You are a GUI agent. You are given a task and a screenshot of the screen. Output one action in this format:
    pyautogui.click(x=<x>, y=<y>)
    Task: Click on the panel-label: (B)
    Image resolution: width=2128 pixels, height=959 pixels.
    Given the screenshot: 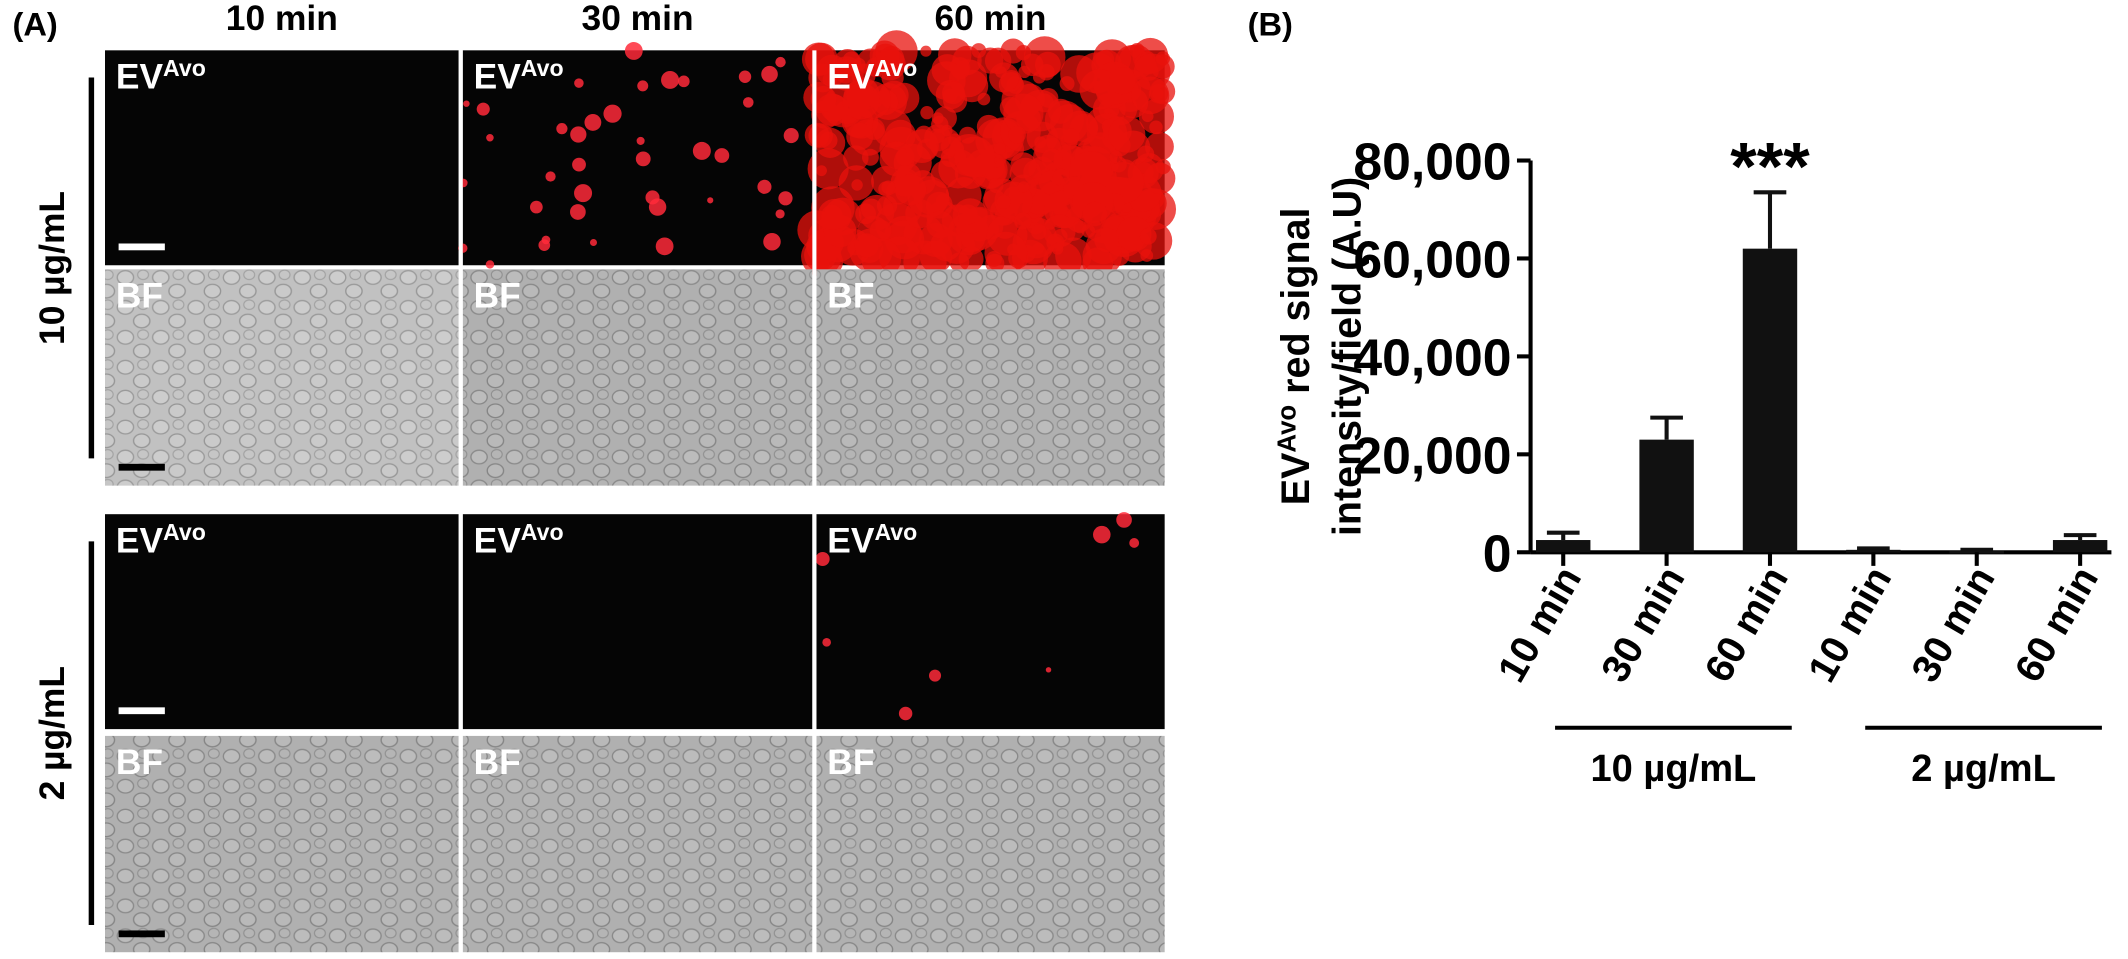 What is the action you would take?
    pyautogui.click(x=1270, y=23)
    